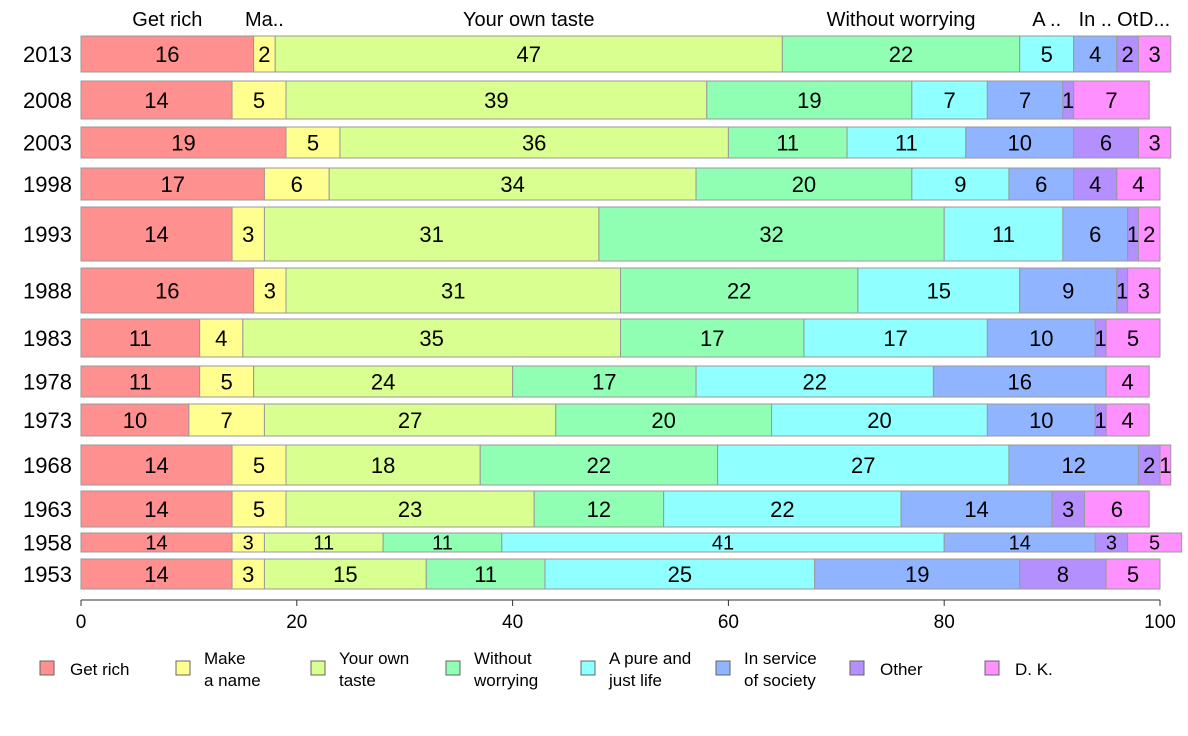 The width and height of the screenshot is (1188, 736). I want to click on x-axis: 0 20 40 60 80 100, so click(626, 616).